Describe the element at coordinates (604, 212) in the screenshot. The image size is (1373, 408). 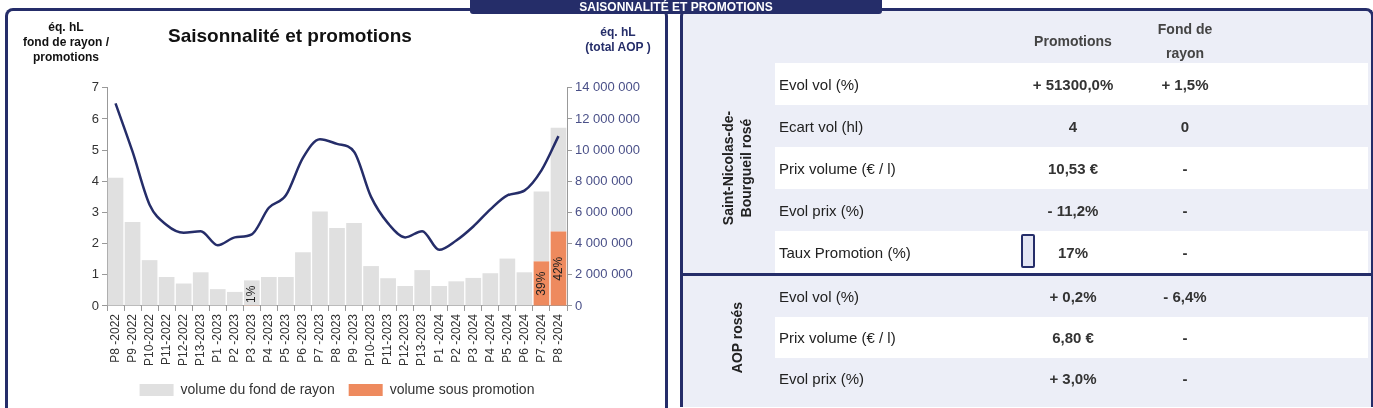
I see `y2-tick-label: 6 000 000` at that location.